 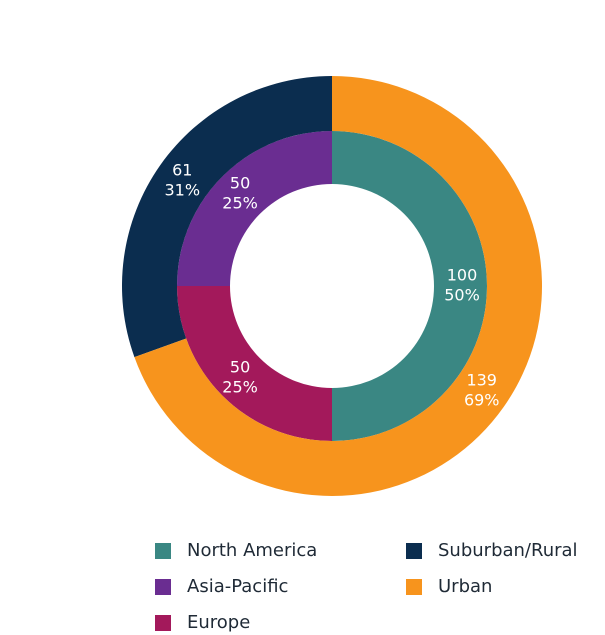 What do you see at coordinates (218, 622) in the screenshot?
I see `legend-label: Europe` at bounding box center [218, 622].